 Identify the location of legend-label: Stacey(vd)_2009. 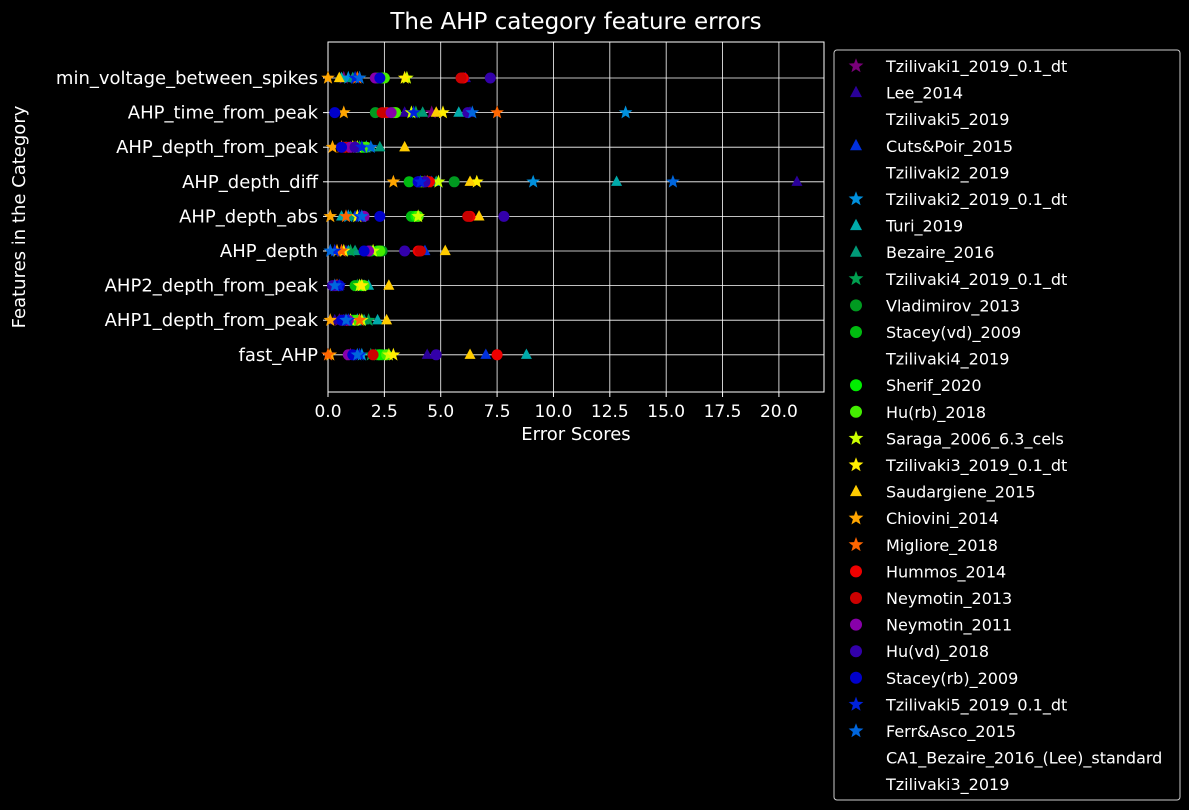
(953, 333).